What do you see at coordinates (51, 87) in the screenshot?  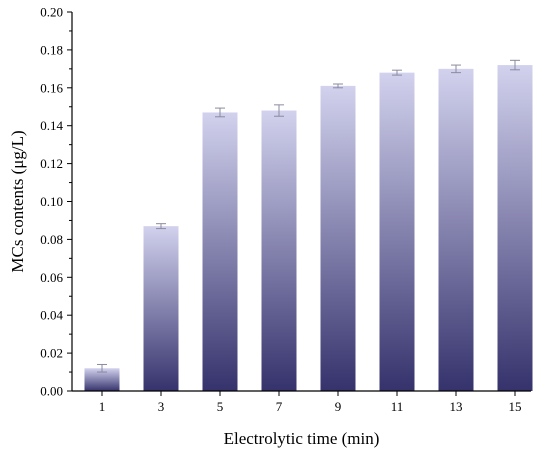 I see `y-tick-label: 0.16` at bounding box center [51, 87].